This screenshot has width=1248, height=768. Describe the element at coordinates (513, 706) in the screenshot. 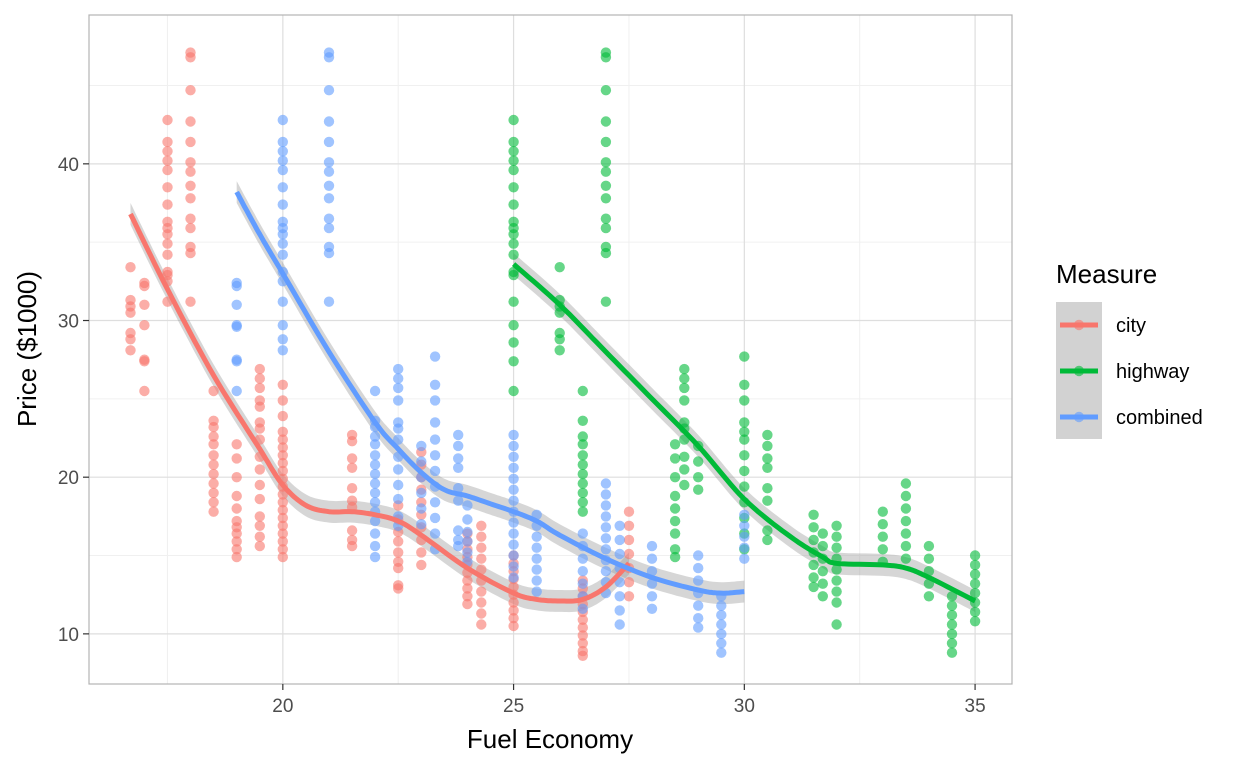

I see `x-tick-label: 25` at that location.